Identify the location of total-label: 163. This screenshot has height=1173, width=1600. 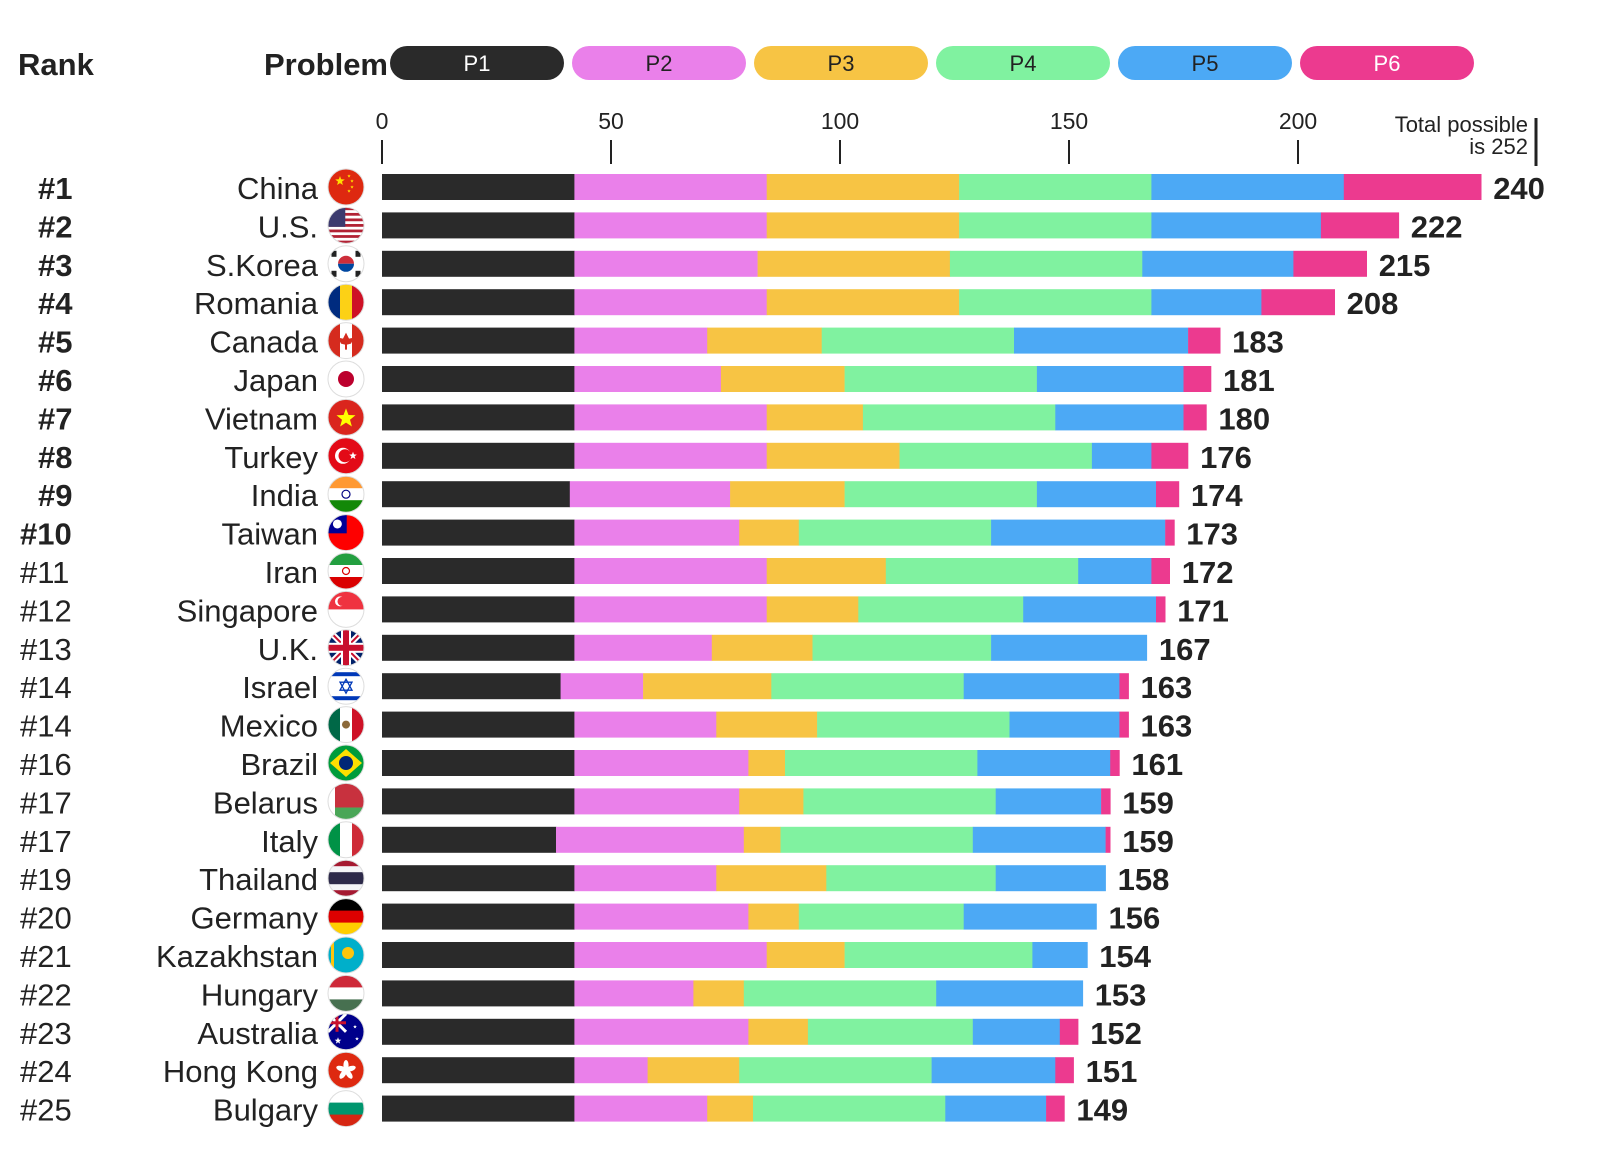
(1167, 726).